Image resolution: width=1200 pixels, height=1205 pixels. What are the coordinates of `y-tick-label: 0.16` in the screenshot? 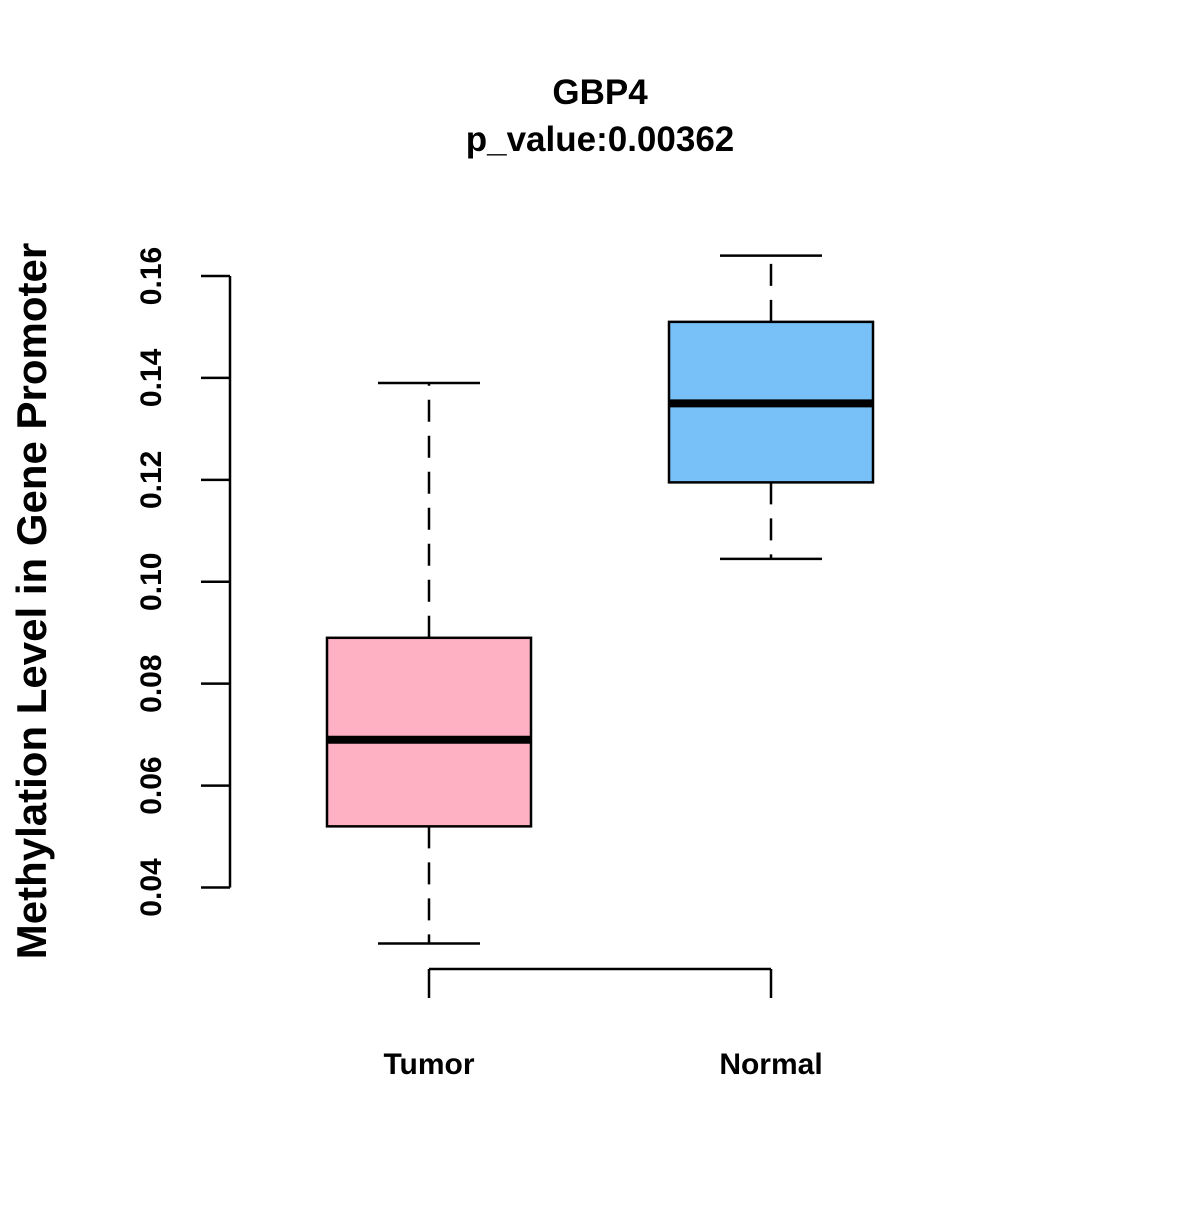 It's located at (151, 276).